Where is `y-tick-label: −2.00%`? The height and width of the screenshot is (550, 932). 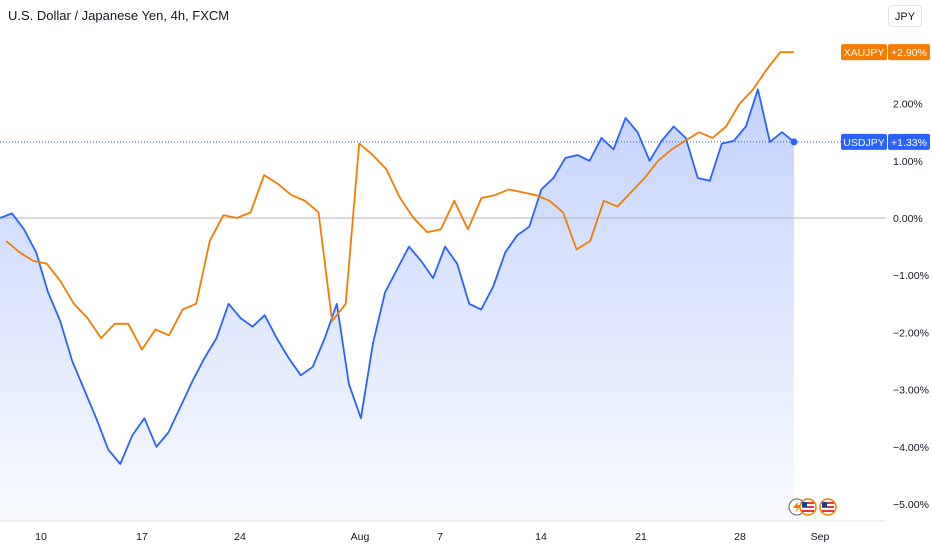 y-tick-label: −2.00% is located at coordinates (911, 333).